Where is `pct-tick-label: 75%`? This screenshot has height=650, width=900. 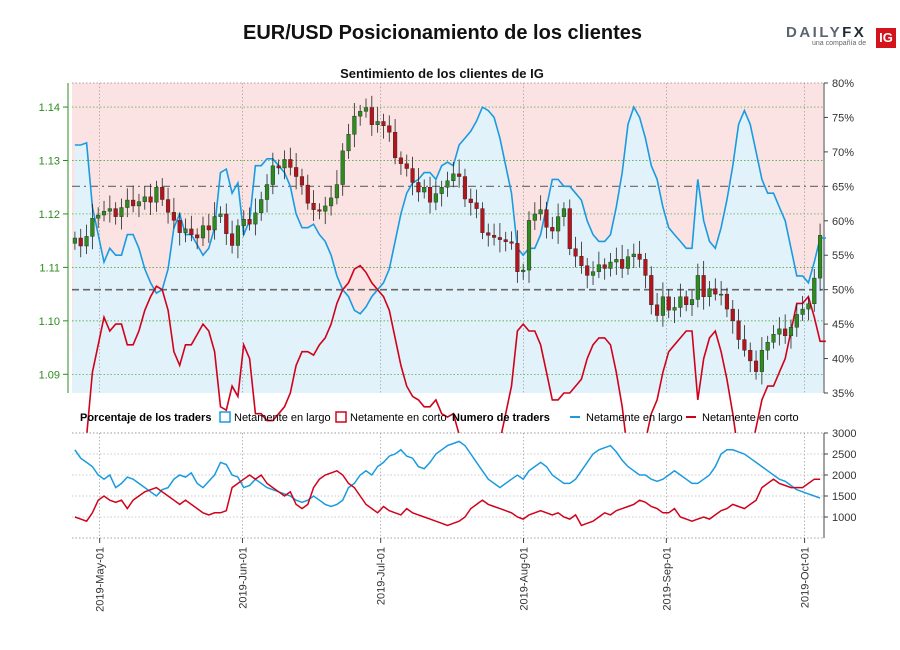 pct-tick-label: 75% is located at coordinates (843, 118).